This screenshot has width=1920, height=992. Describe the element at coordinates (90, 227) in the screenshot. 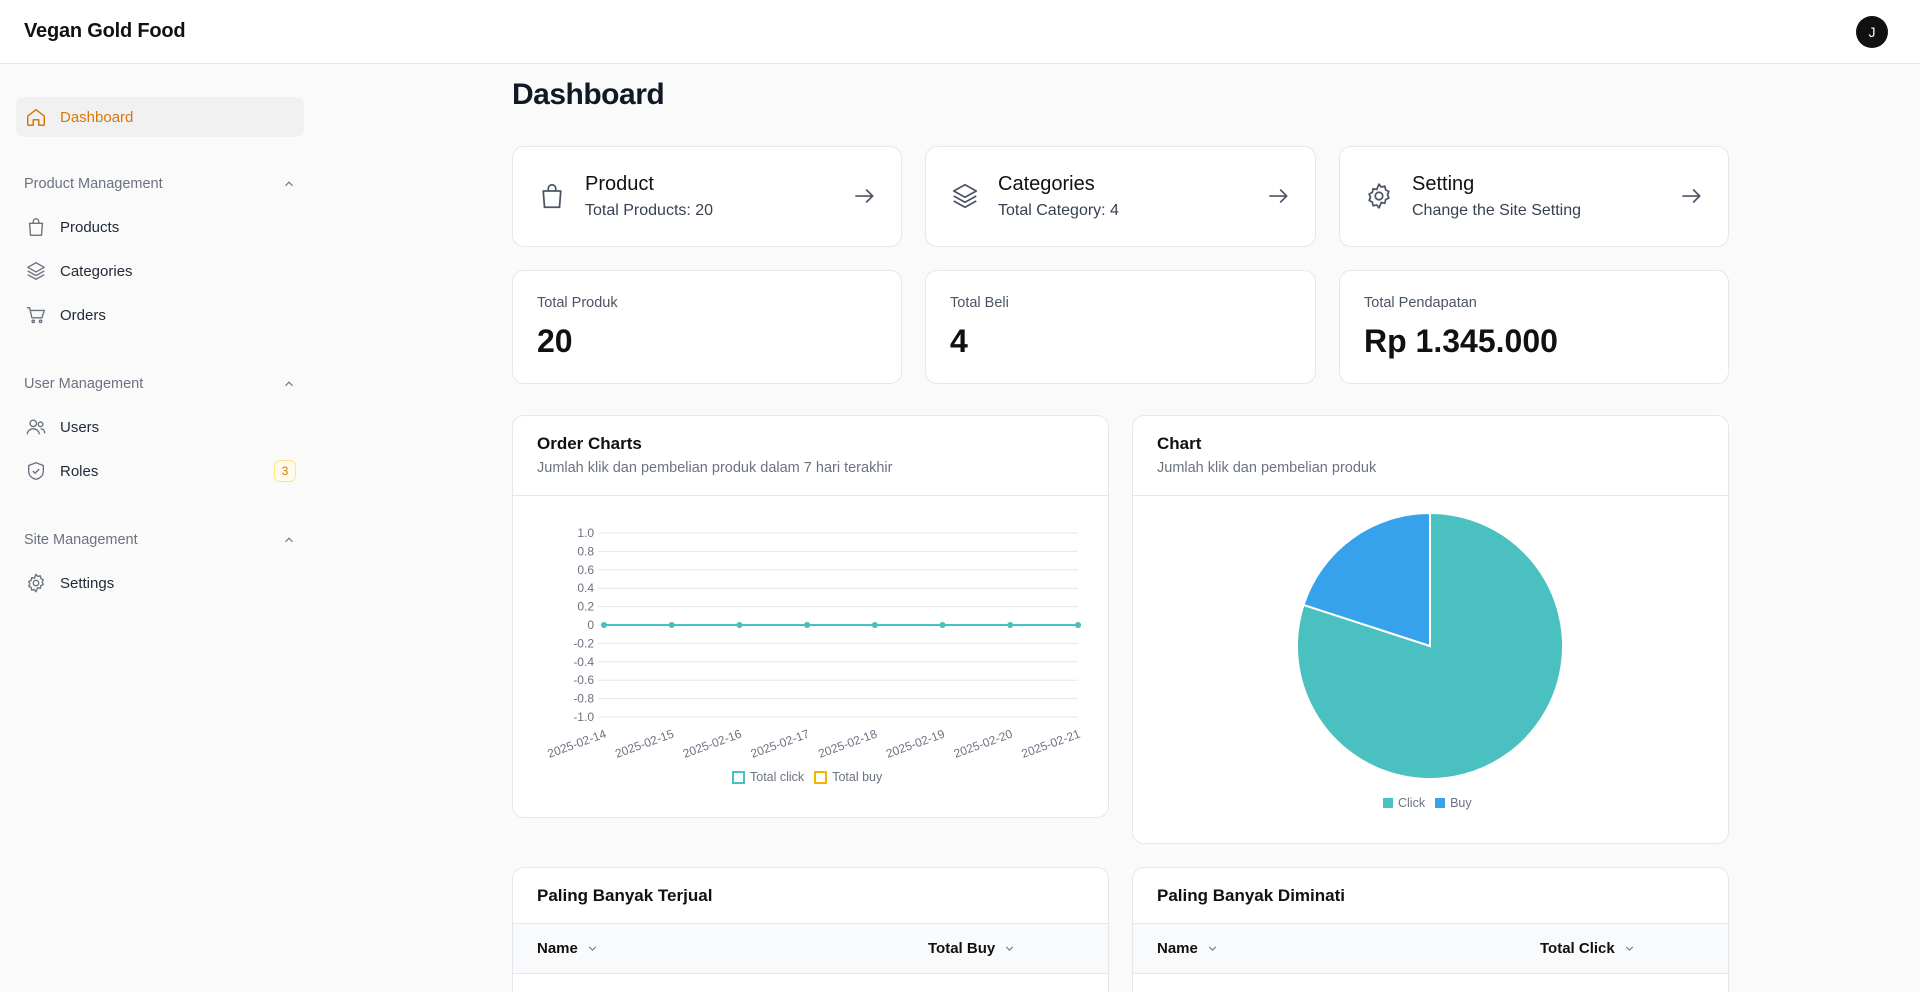

I see `sidebar-item-label: Products` at that location.